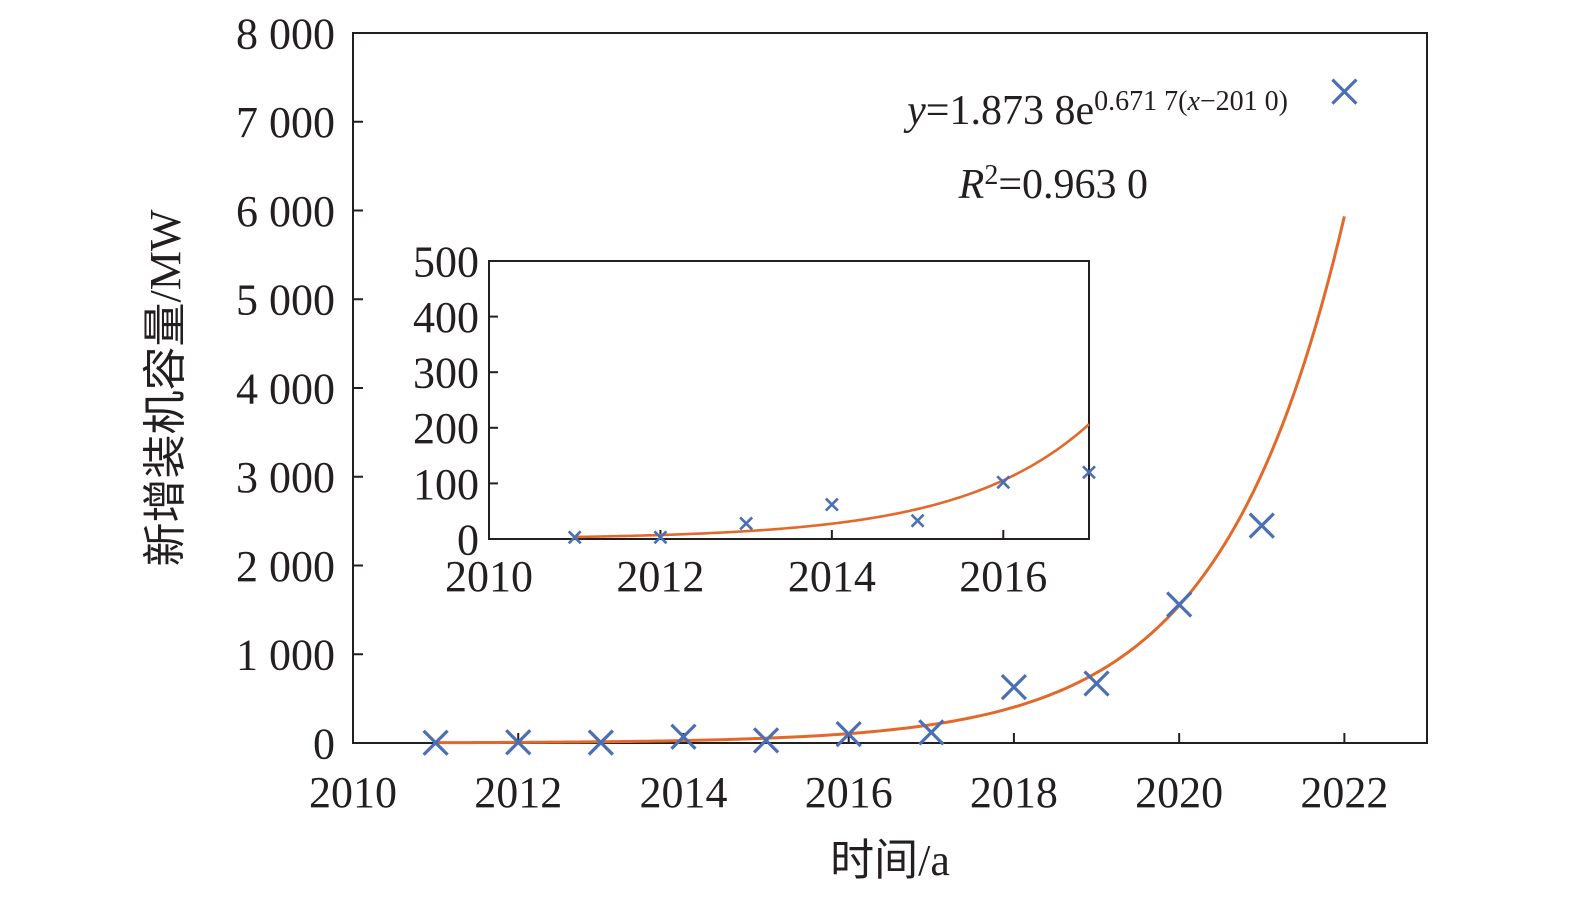 The width and height of the screenshot is (1575, 898). Describe the element at coordinates (1010, 111) in the screenshot. I see `equation-rhs: =1.873 8e` at that location.